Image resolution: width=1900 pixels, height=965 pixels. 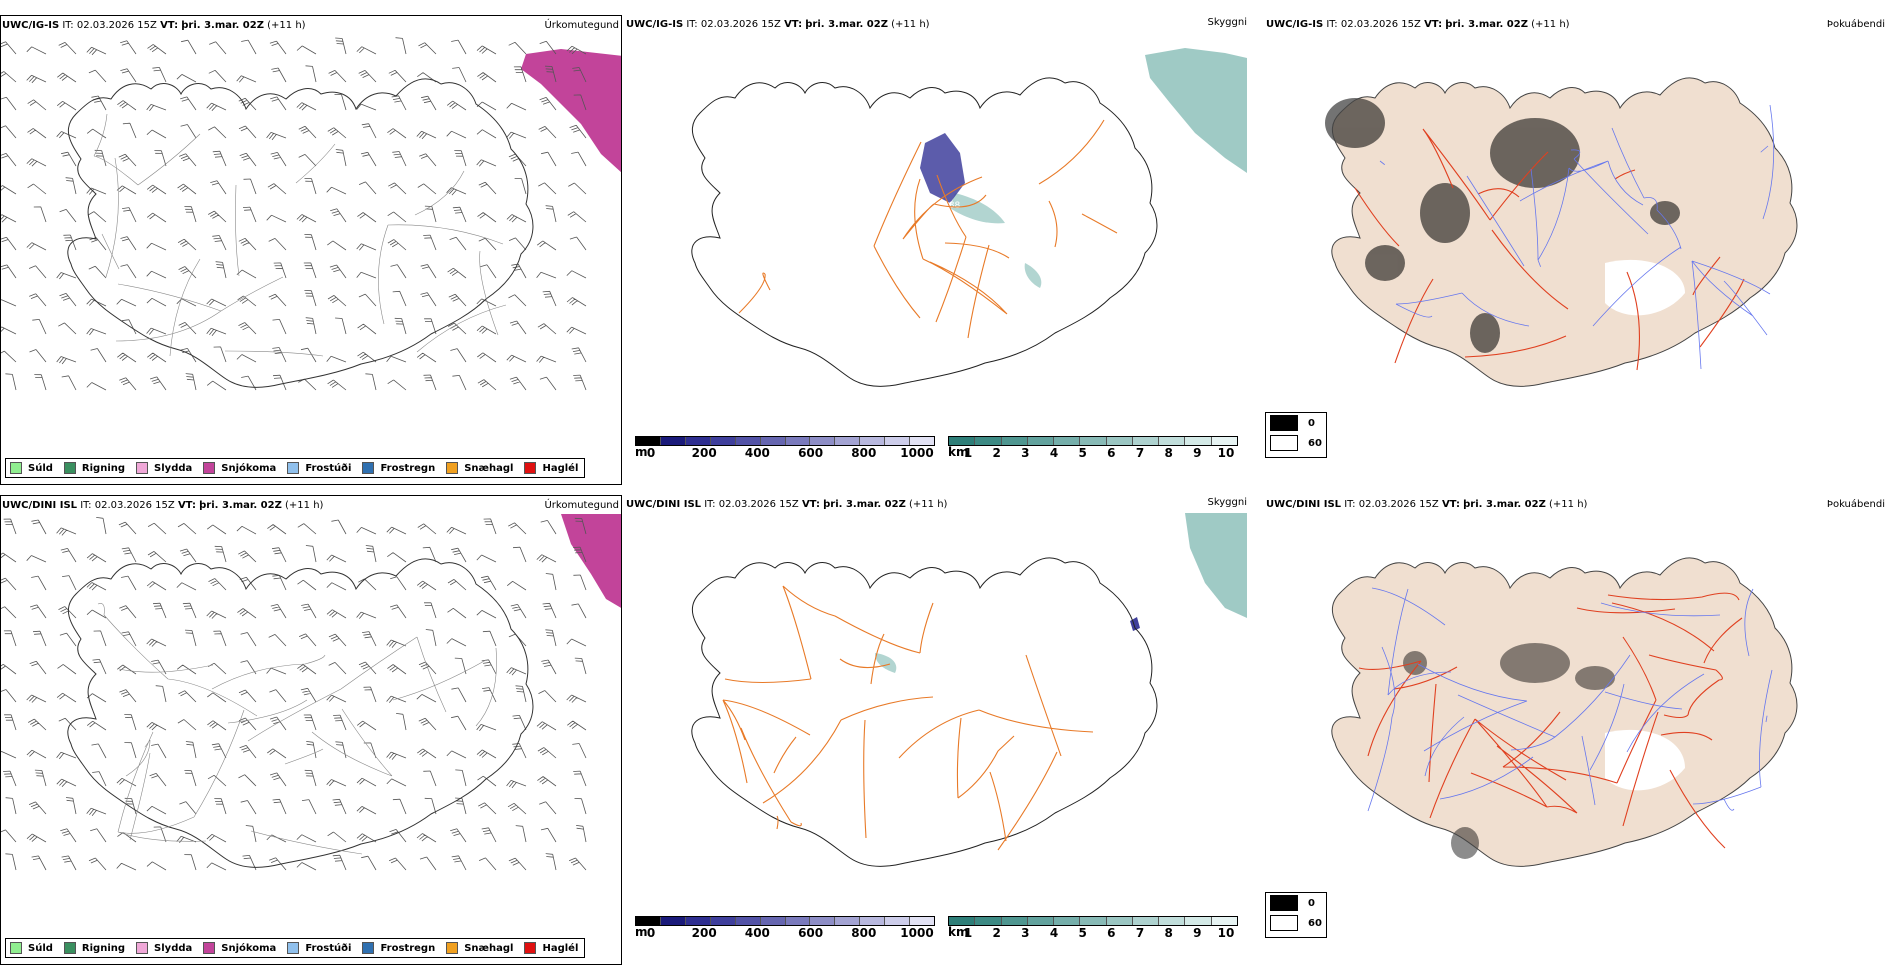 I want to click on visibility-colorbar-top: 1 2 3 4 5 6 7 8 9 10 km, so click(x=1093, y=448).